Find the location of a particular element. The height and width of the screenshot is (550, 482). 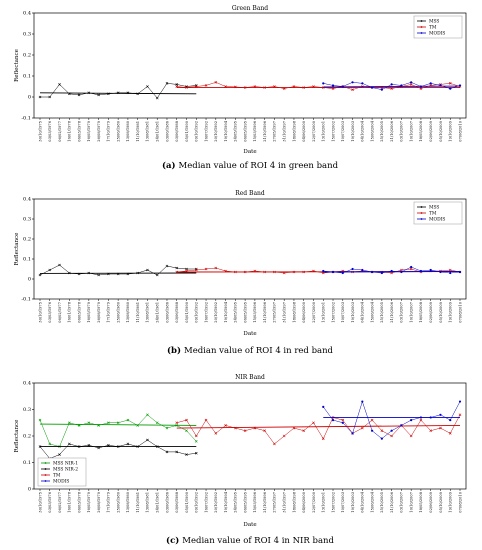

x-tick-label: 03/06/1988 is located at coordinates (177, 501).